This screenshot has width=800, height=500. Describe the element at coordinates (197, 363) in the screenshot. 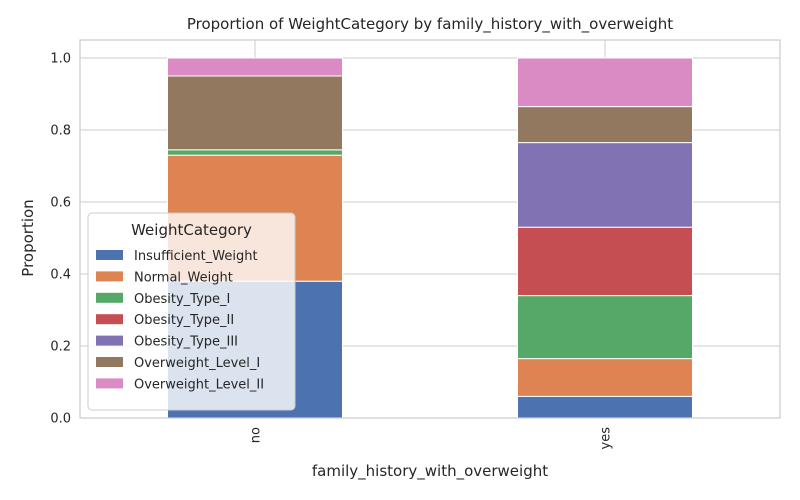

I see `legend-label: Overweight_Level_I` at that location.